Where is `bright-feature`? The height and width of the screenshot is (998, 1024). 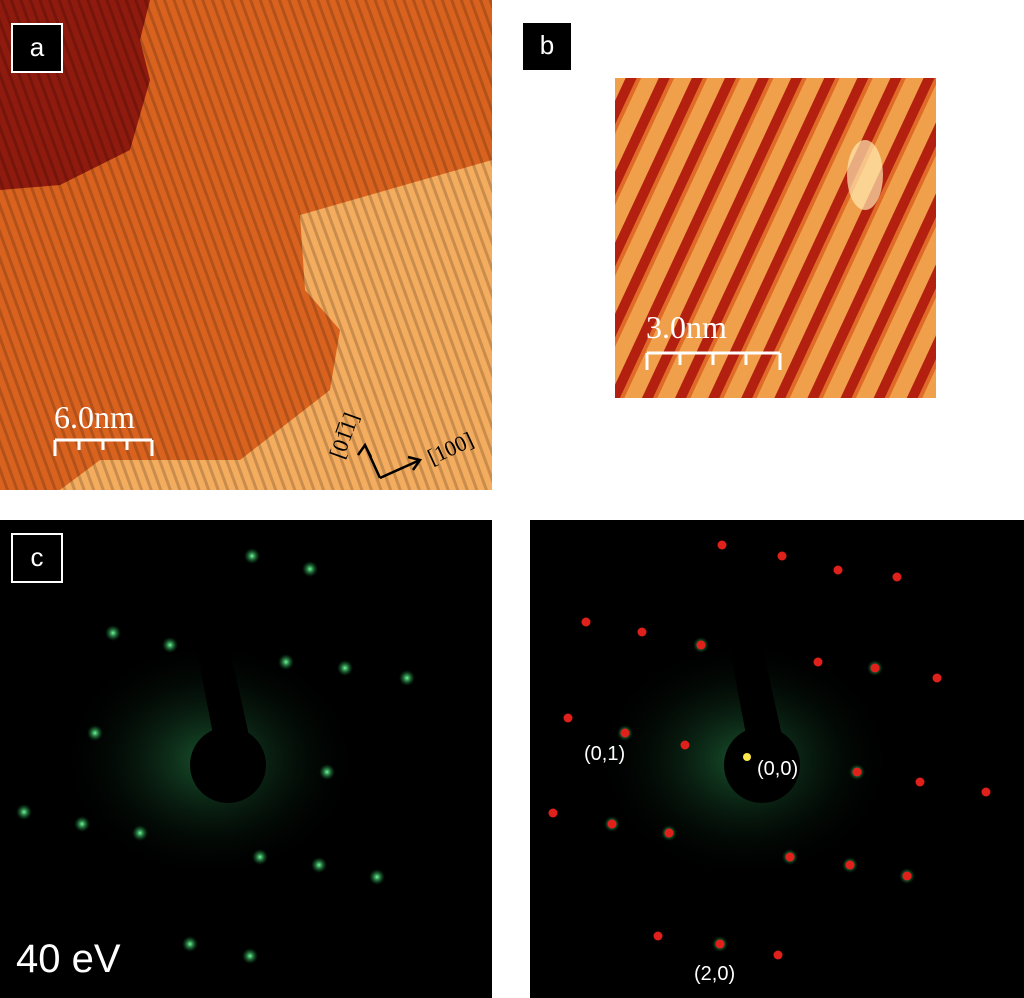 bright-feature is located at coordinates (865, 175).